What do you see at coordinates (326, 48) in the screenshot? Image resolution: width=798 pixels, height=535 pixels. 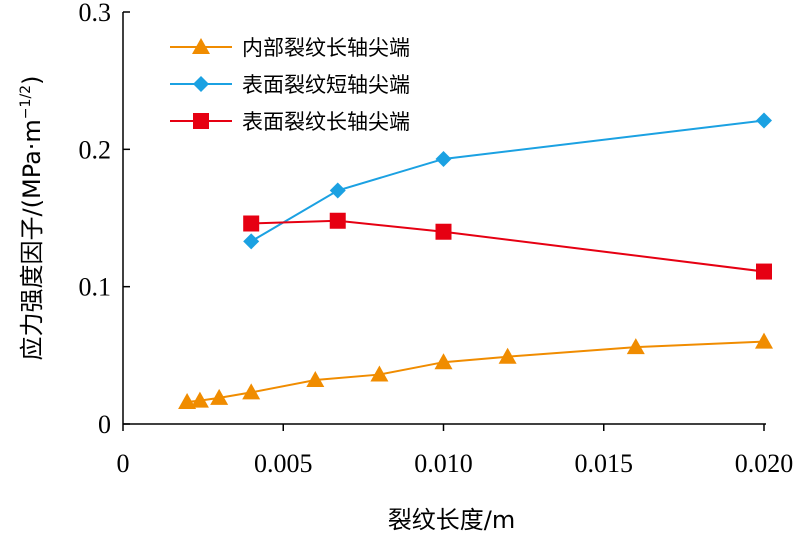 I see `legend-label: 内部裂纹长轴尖端` at bounding box center [326, 48].